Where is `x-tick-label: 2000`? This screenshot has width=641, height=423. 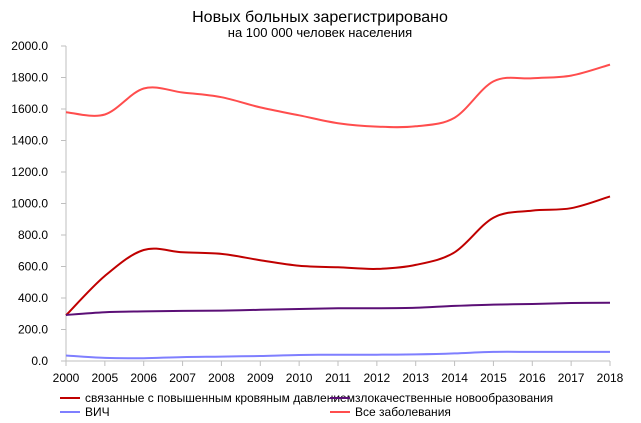 x-tick-label: 2000 is located at coordinates (66, 378).